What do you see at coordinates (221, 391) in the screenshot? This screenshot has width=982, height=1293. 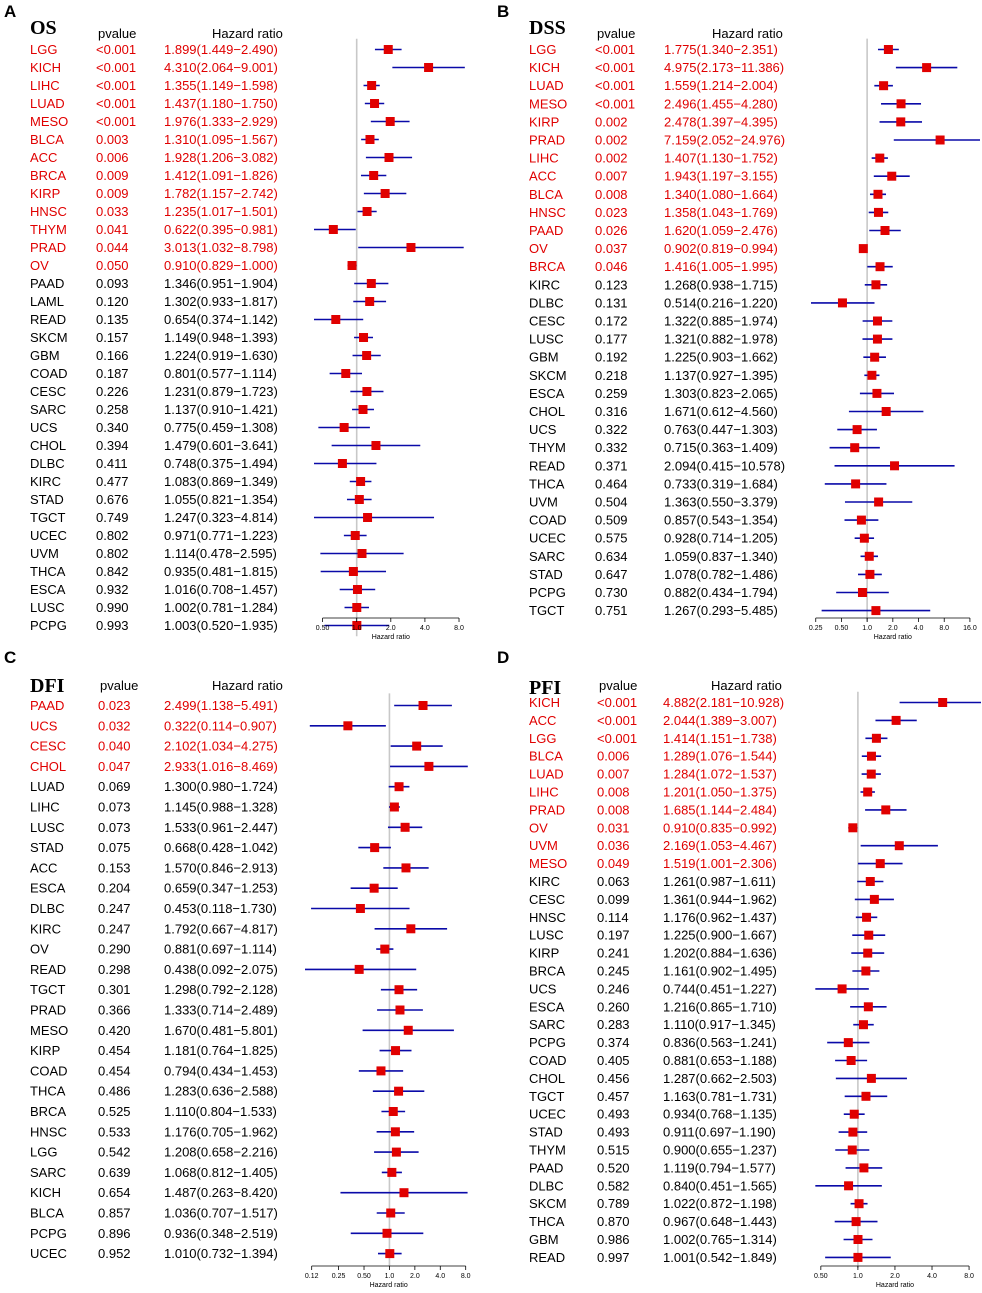 I see `row-hazard-ratio-text: 1.231(0.879−1.723)` at bounding box center [221, 391].